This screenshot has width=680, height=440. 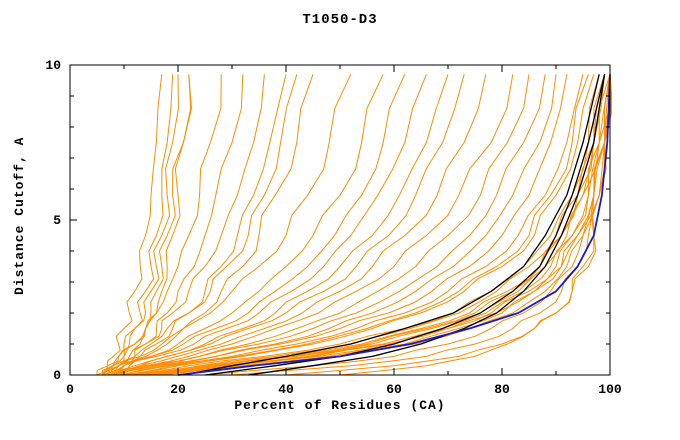 I want to click on x-tick-label: 40, so click(x=286, y=389).